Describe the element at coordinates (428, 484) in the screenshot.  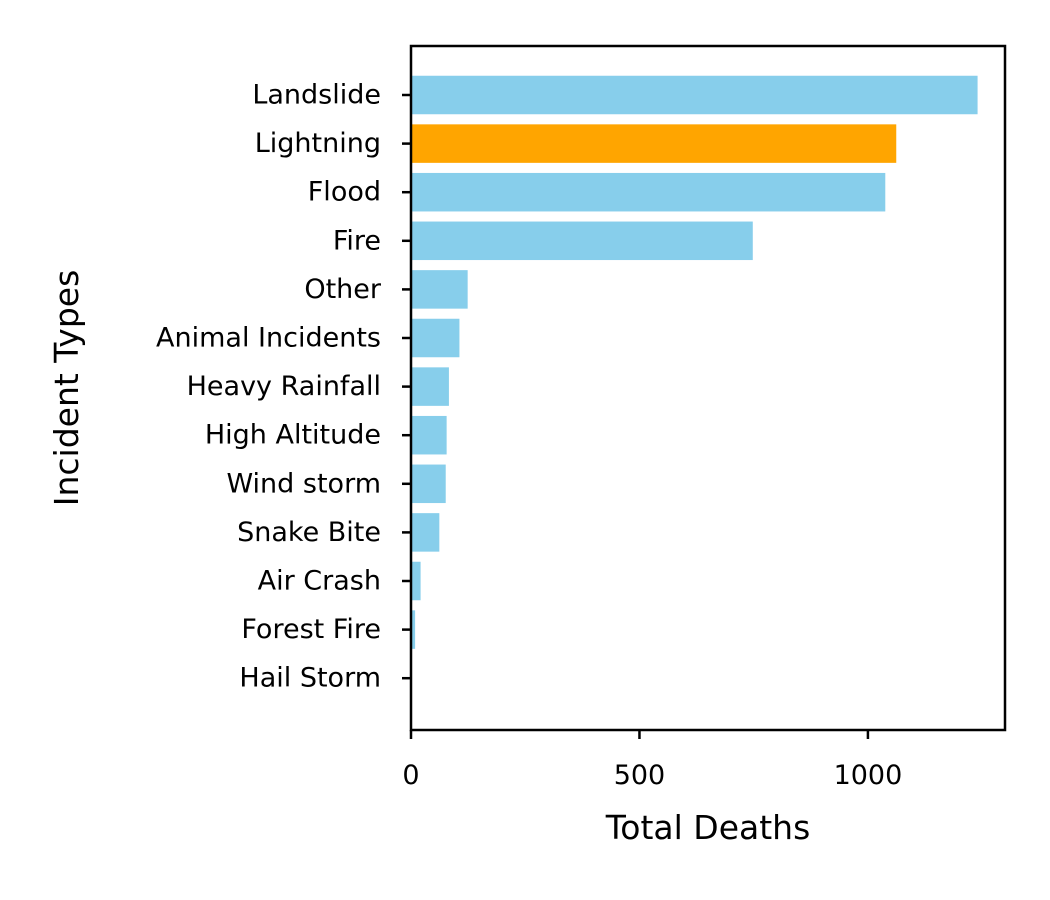
I see `bar-wind-storm` at that location.